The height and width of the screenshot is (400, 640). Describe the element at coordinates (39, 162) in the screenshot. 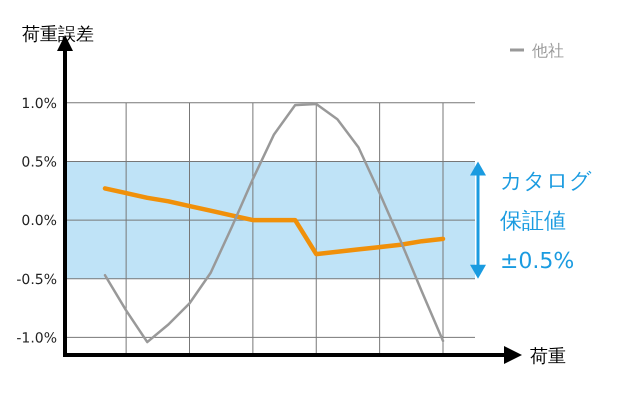

I see `y-tick-label: 0.5%` at that location.